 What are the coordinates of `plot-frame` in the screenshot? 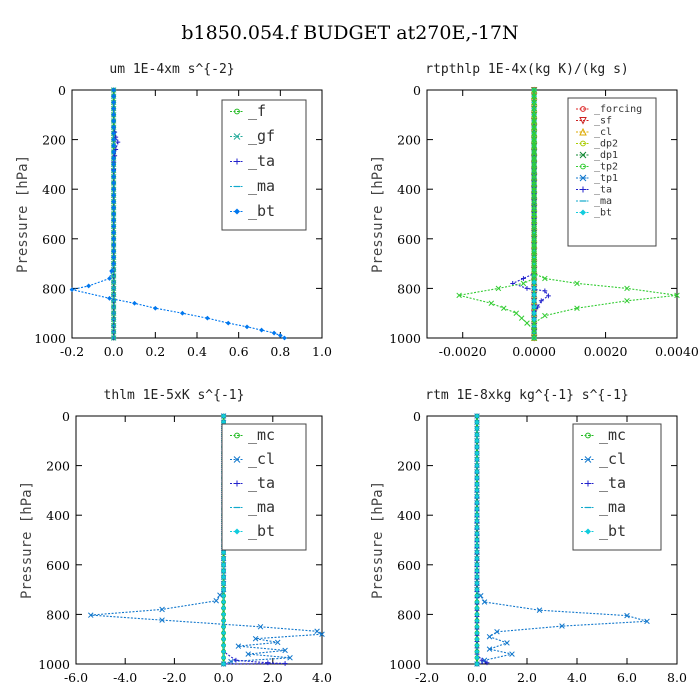 It's located at (199, 540).